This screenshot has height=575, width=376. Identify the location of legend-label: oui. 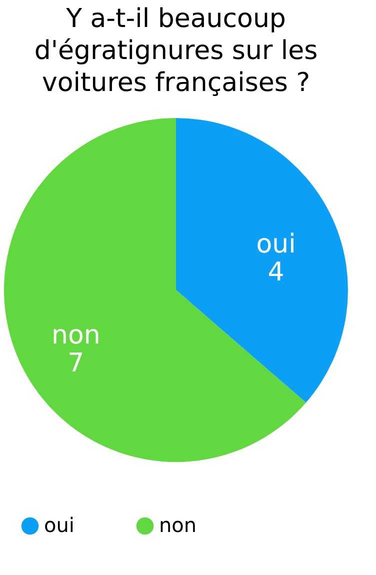
(59, 525).